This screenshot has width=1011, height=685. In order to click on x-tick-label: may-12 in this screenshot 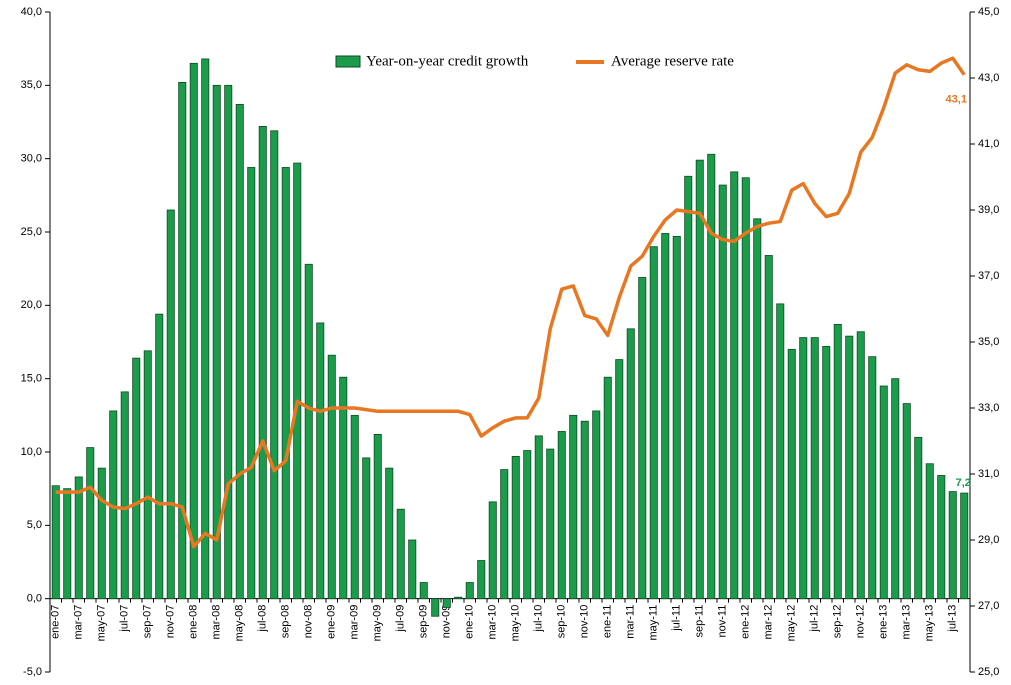, I will do `click(792, 623)`.